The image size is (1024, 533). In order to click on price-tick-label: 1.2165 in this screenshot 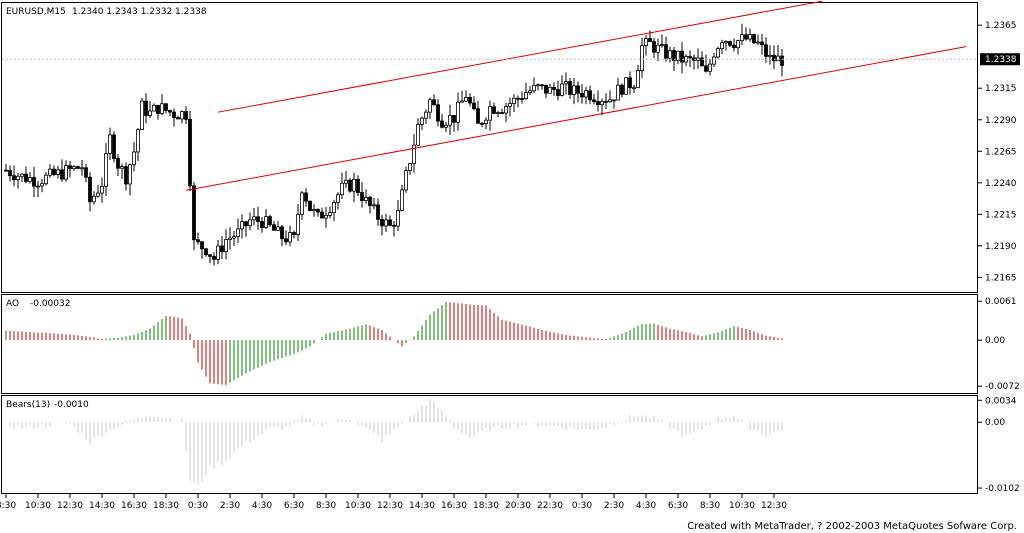, I will do `click(1001, 278)`.